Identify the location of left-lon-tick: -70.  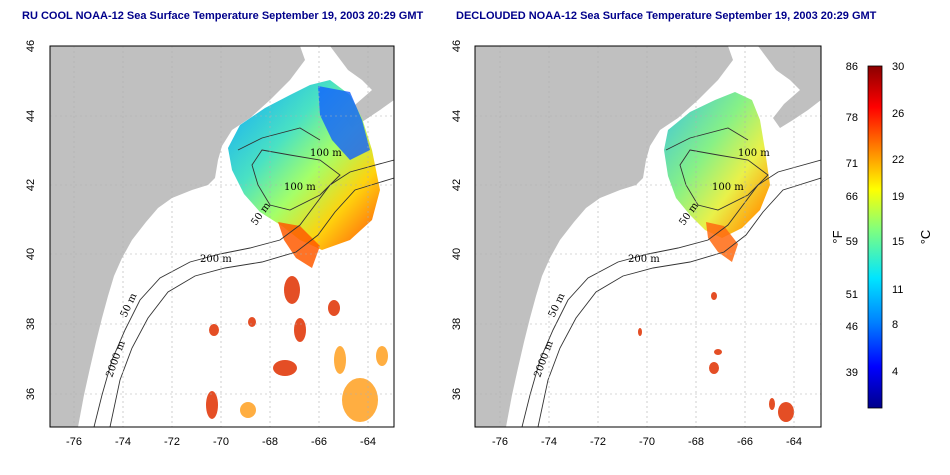
(221, 442).